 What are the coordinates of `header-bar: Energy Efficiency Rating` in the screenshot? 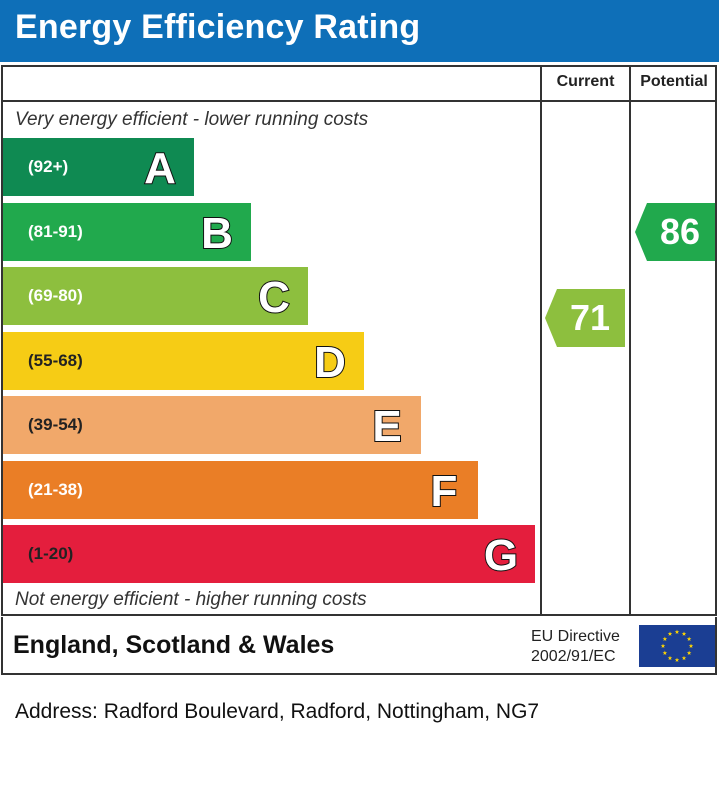 It's located at (359, 31).